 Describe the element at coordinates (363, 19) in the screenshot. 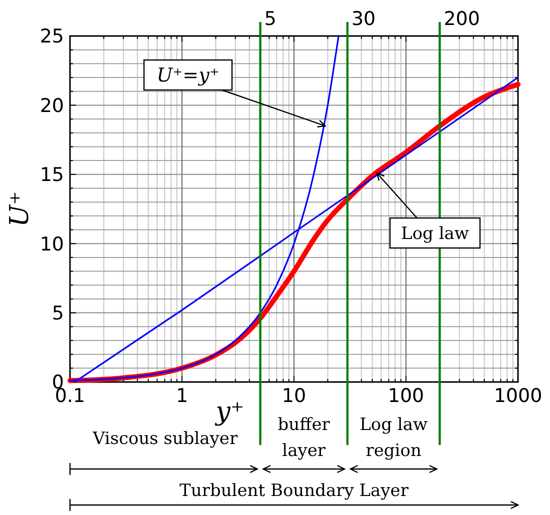

I see `ref-line-label: 30` at that location.